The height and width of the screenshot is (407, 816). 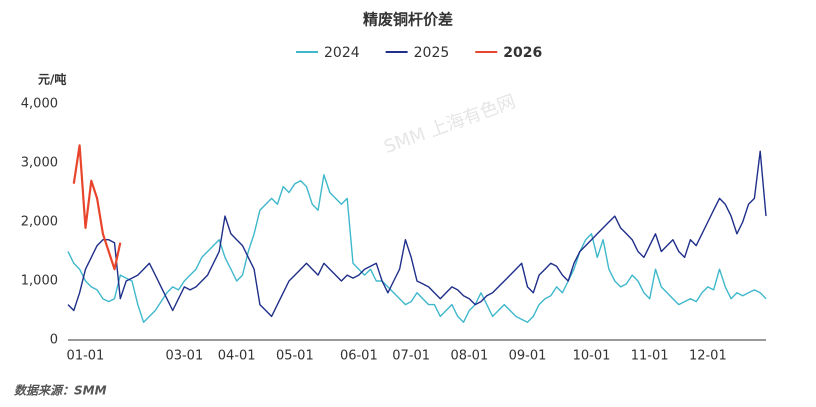 What do you see at coordinates (469, 356) in the screenshot?
I see `x-tick-label: 08-01` at bounding box center [469, 356].